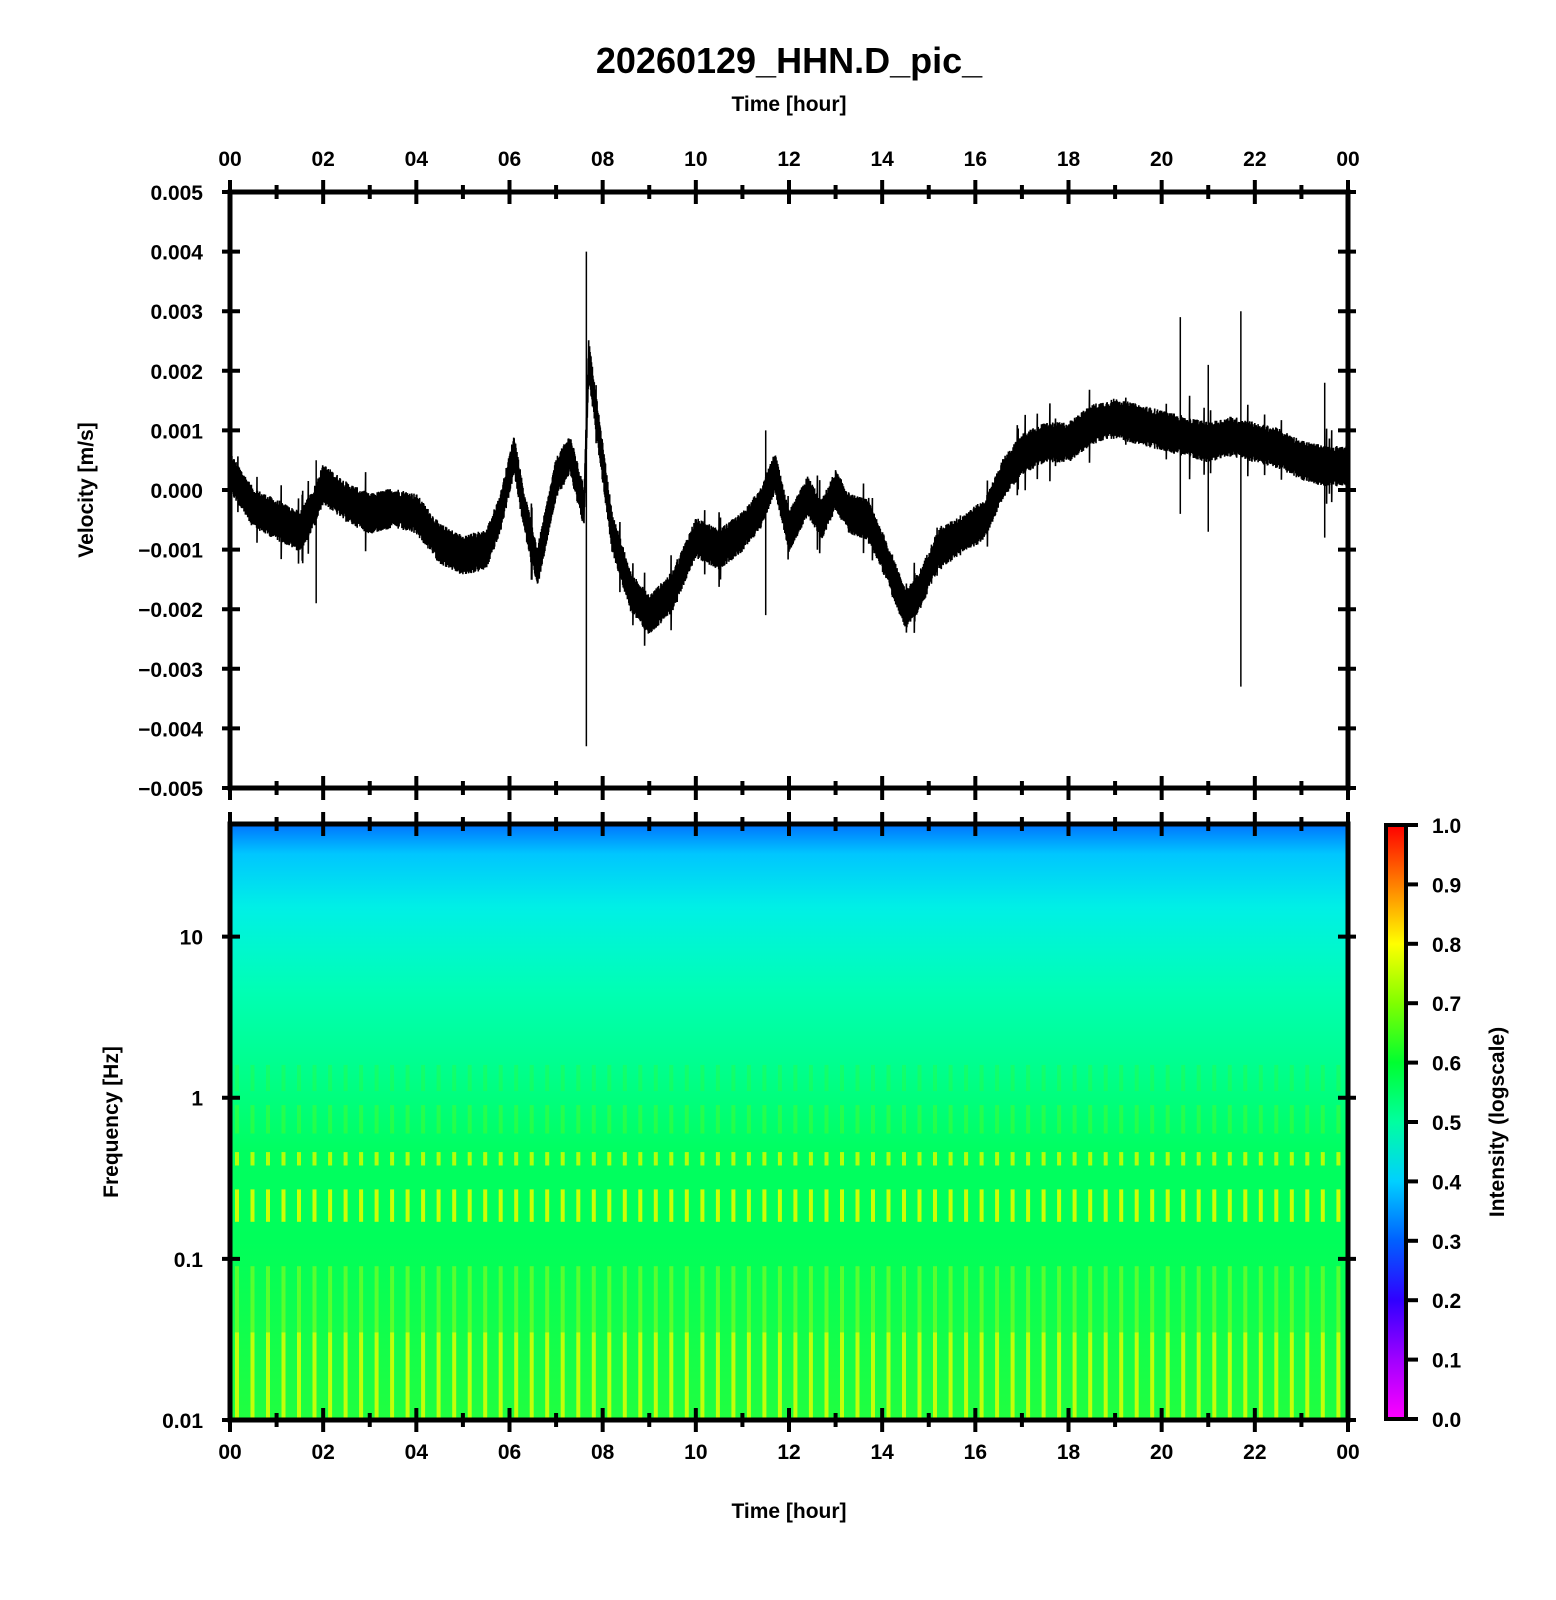  I want to click on bottom-x-tick-label: 20, so click(1161, 1452).